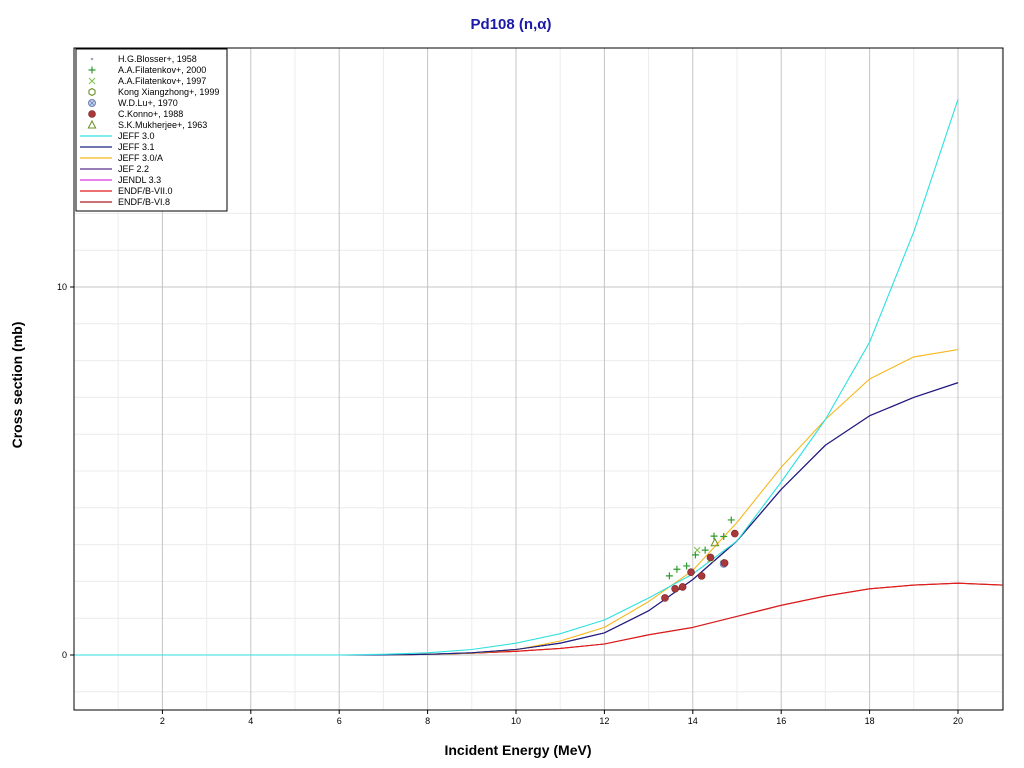 The height and width of the screenshot is (768, 1024). I want to click on x-tick-label: 4, so click(250, 721).